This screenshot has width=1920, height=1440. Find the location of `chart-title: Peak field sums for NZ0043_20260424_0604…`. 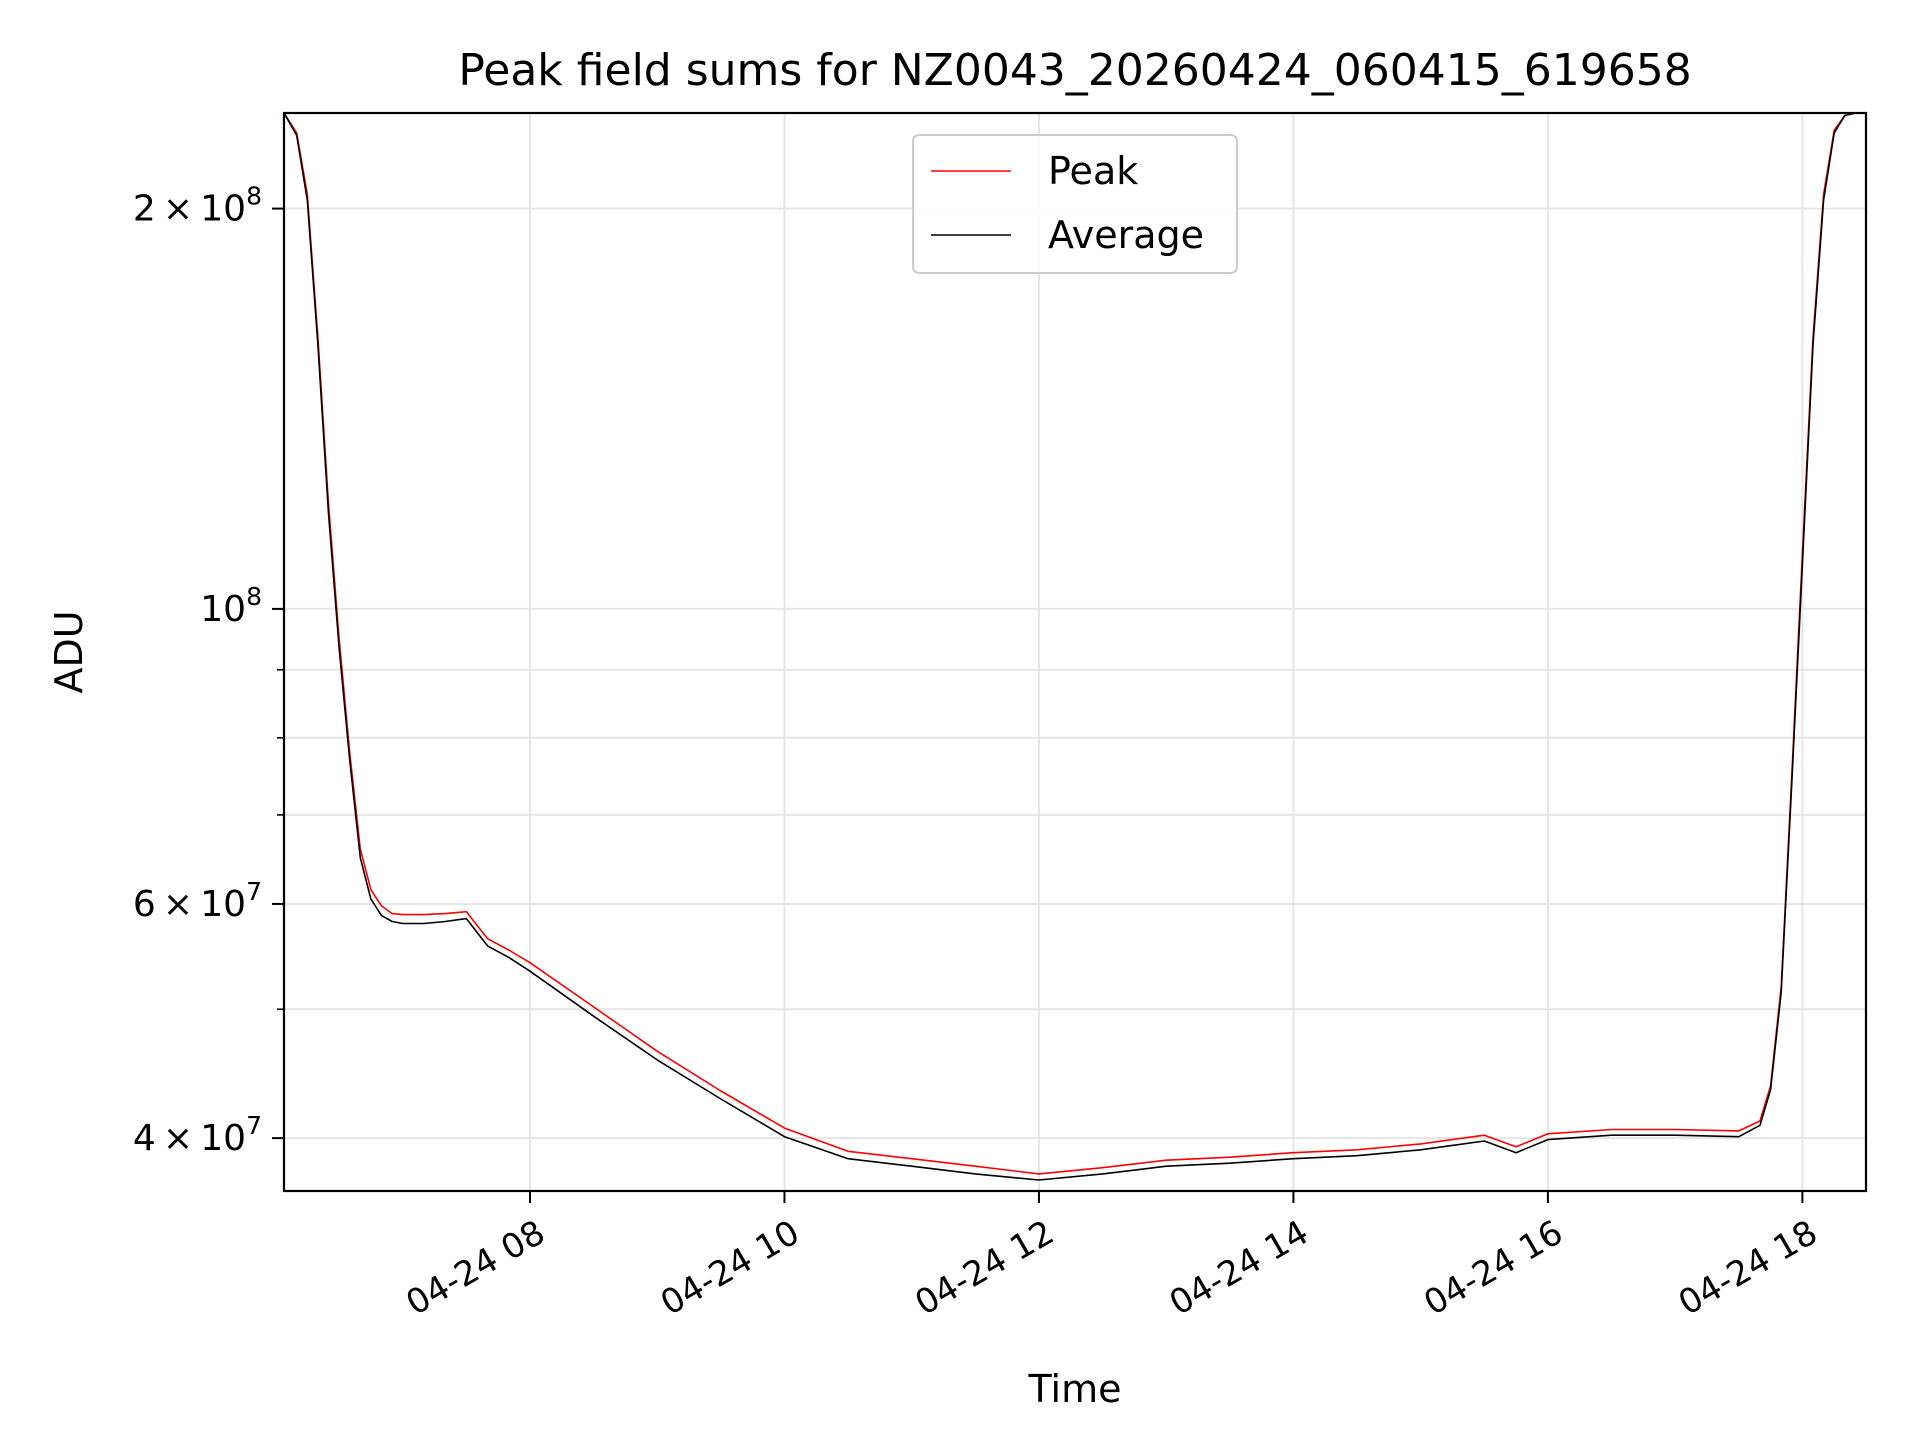

chart-title: Peak field sums for NZ0043_20260424_0604… is located at coordinates (1074, 70).